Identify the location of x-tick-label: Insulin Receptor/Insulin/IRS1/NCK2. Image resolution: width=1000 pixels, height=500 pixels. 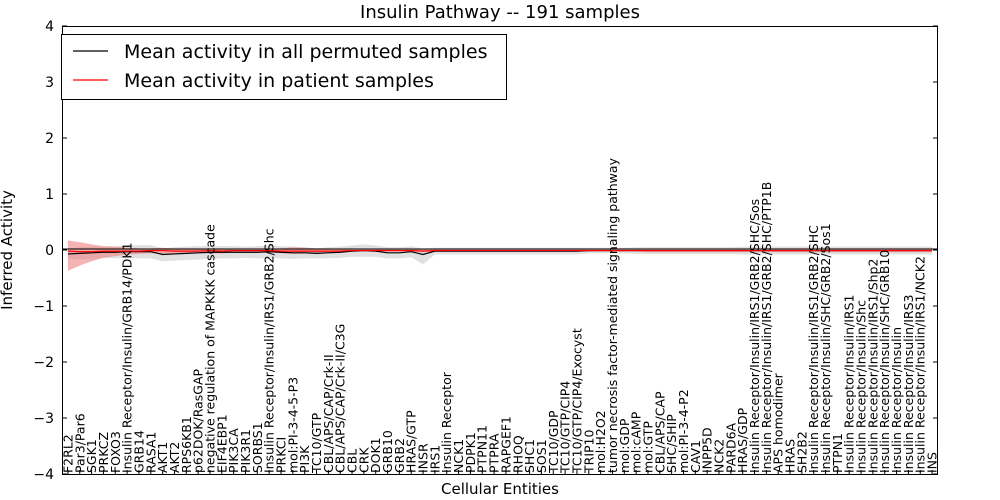
(920, 364).